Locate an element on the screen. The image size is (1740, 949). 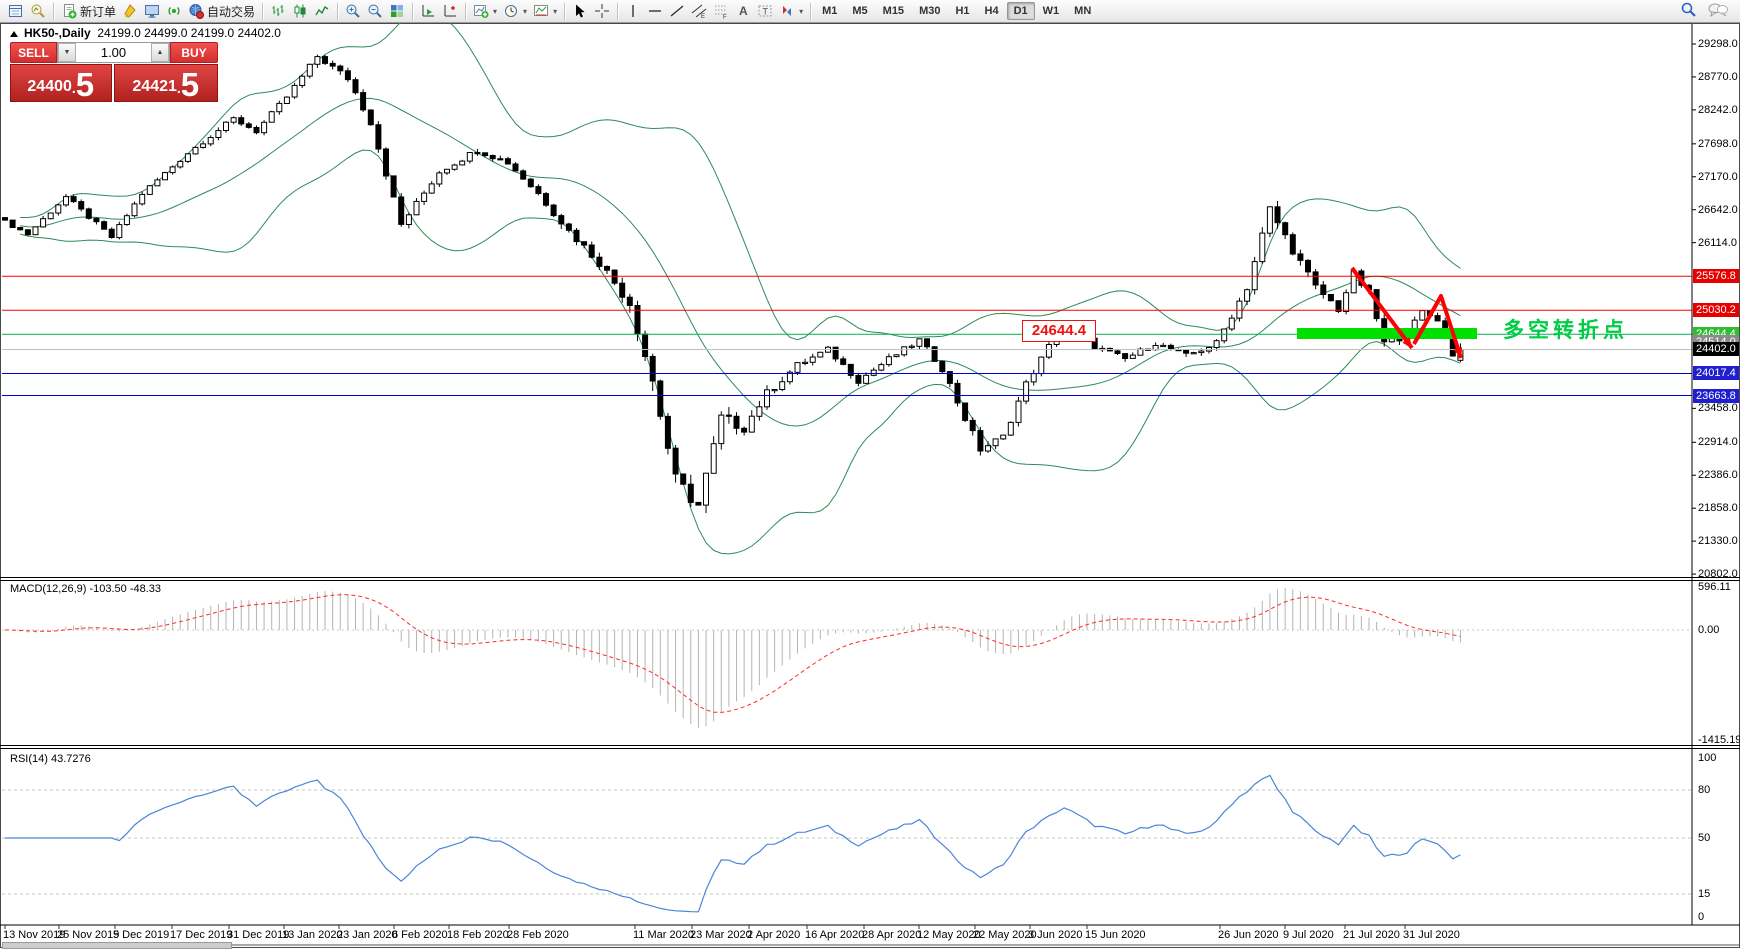
timeframe-m5: M5 is located at coordinates (860, 11).